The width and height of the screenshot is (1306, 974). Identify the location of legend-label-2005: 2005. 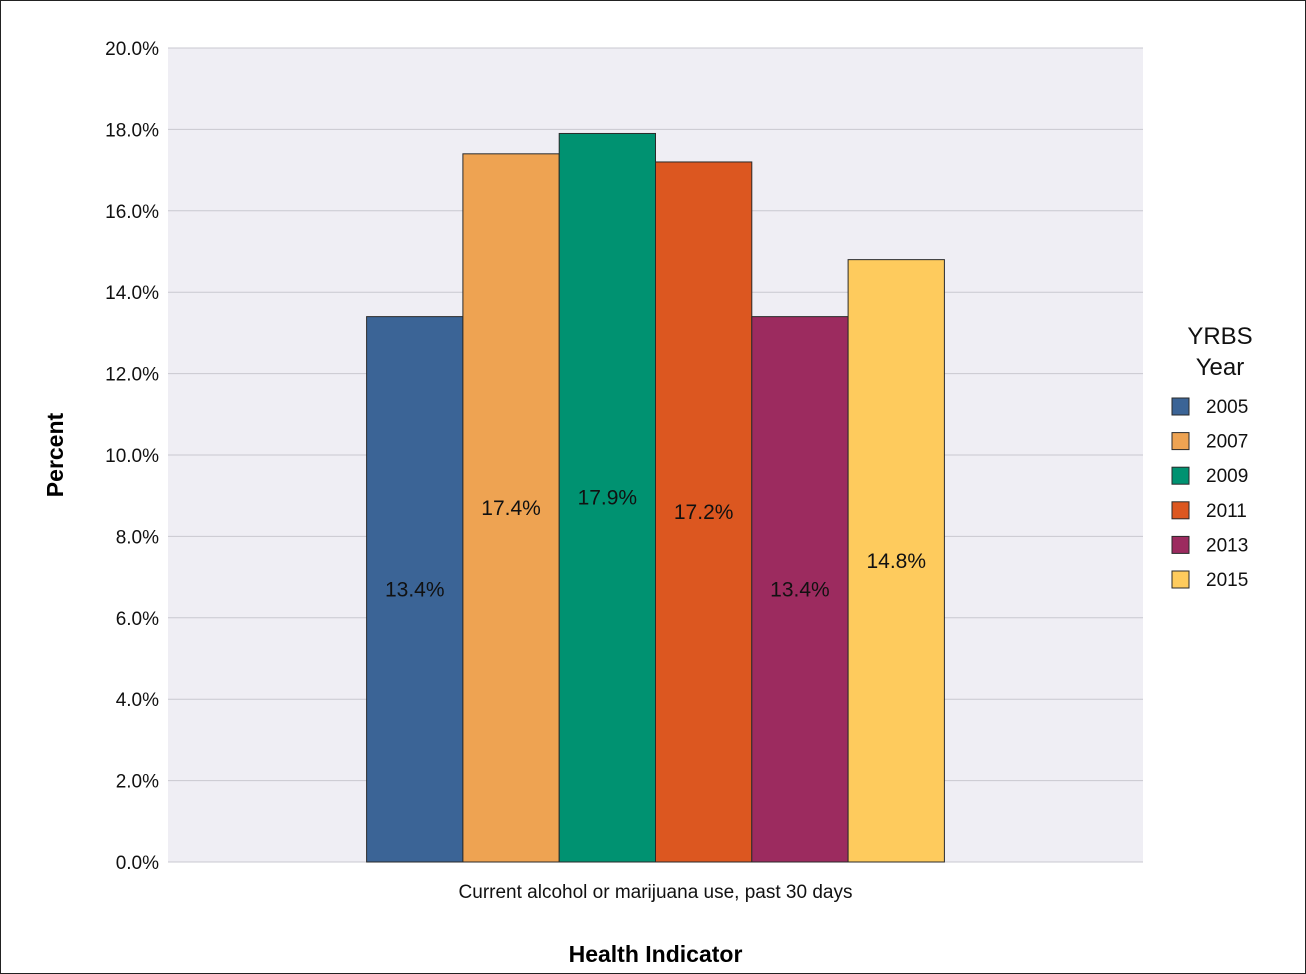
(1227, 407).